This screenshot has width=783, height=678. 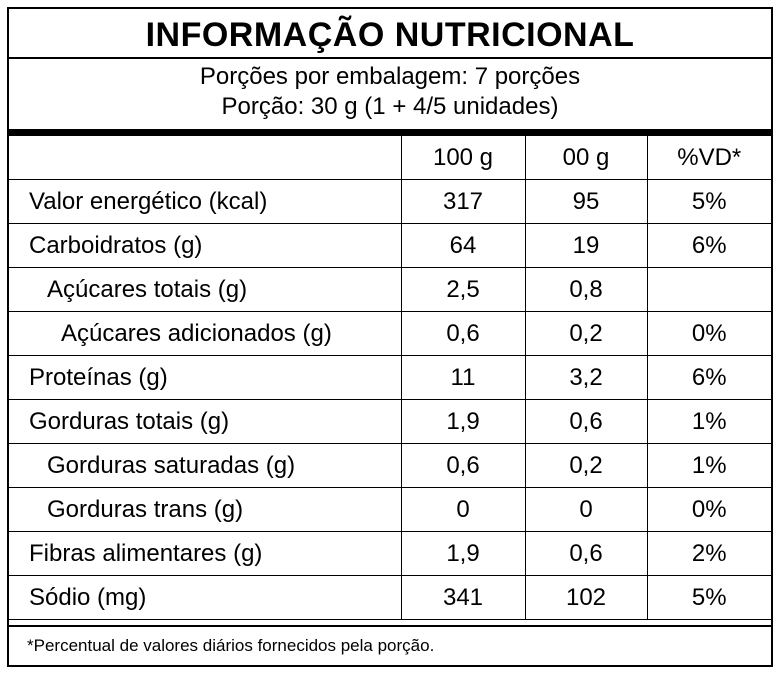 I want to click on value-per100: 0, so click(x=463, y=509).